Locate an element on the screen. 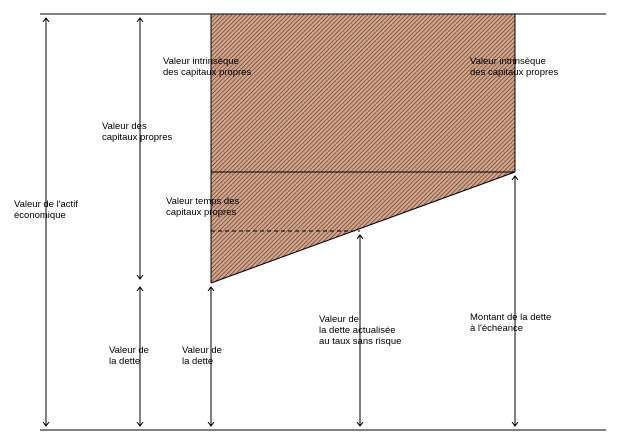  debt-value-line is located at coordinates (363, 227).